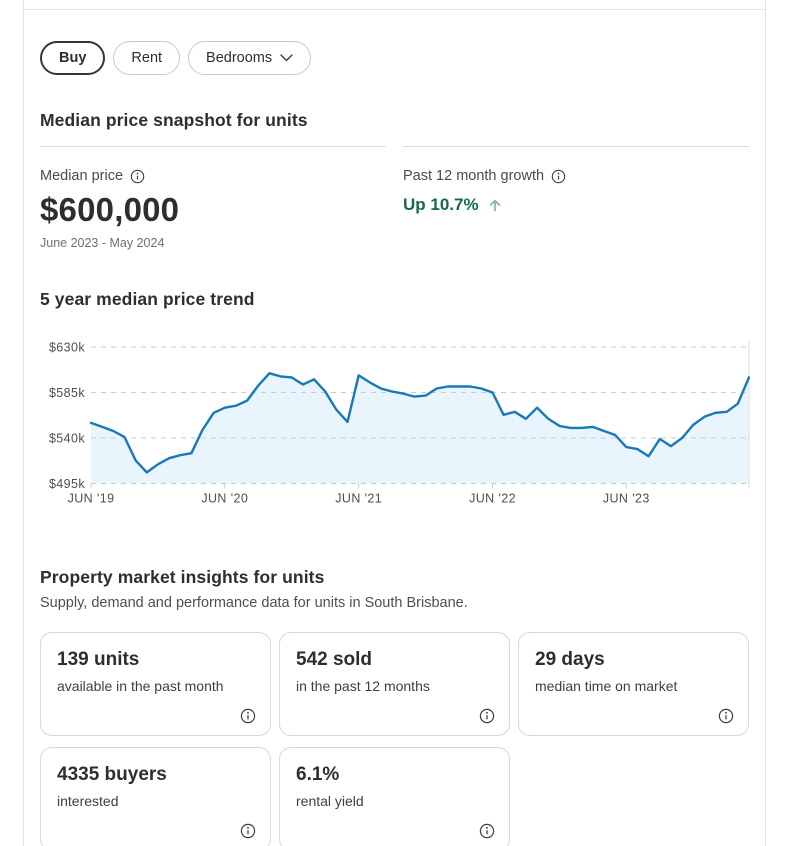 This screenshot has width=790, height=846. I want to click on insight-card-buyers: 4335 buyers interested, so click(155, 796).